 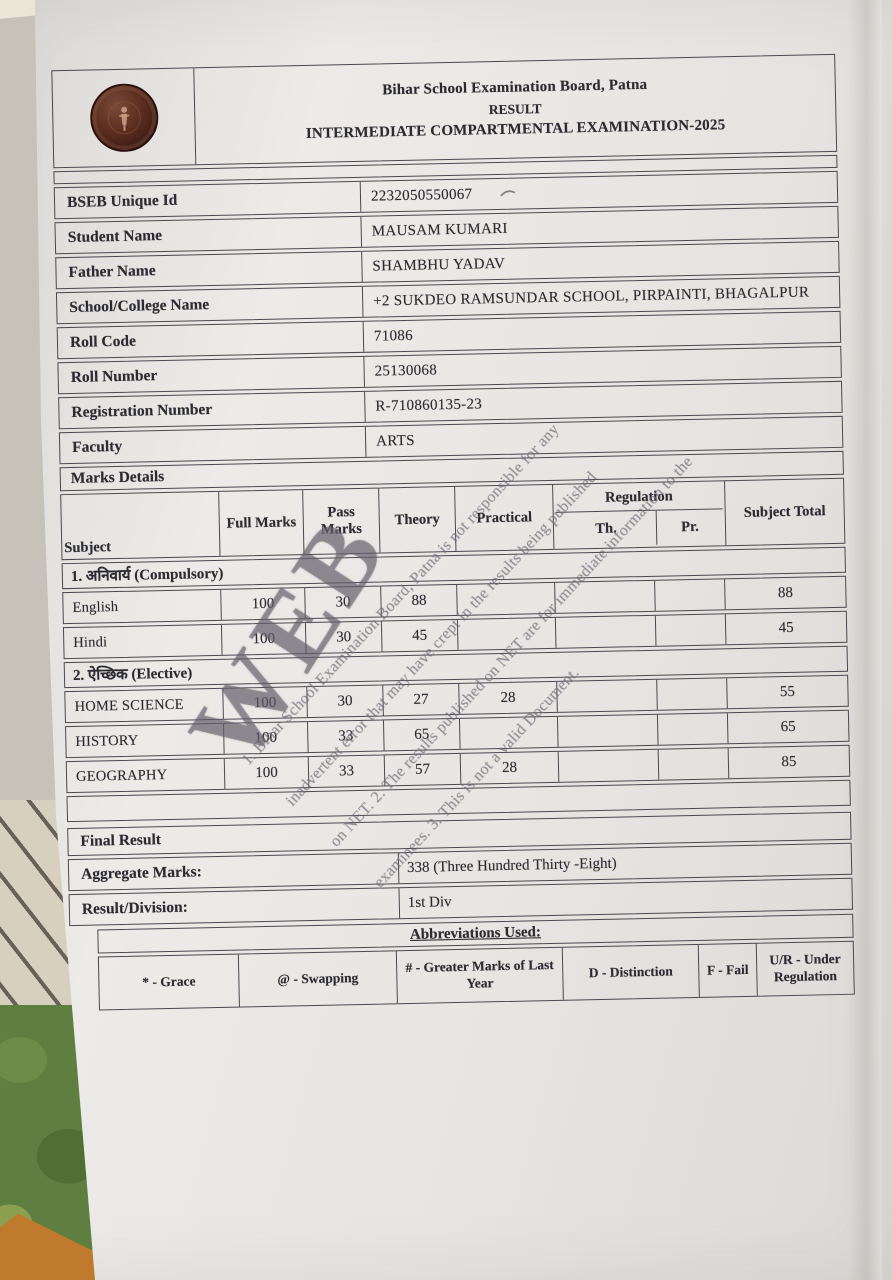 What do you see at coordinates (423, 769) in the screenshot?
I see `theory-marks: 57` at bounding box center [423, 769].